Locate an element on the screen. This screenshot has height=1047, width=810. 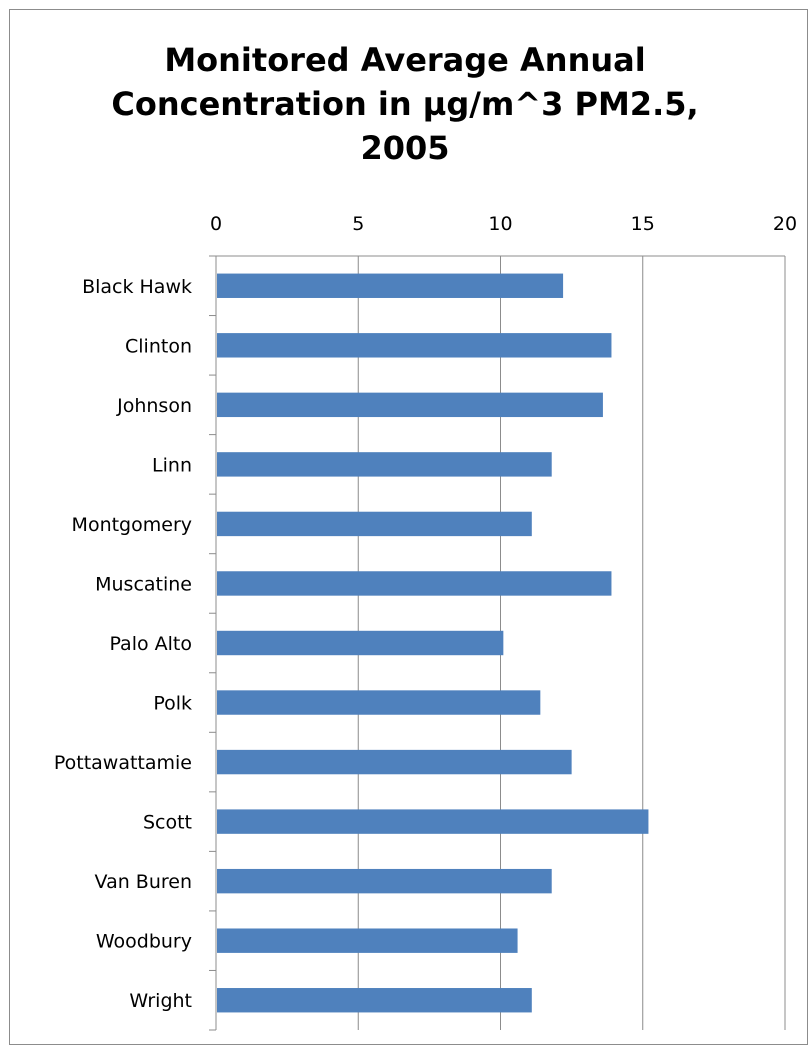
x-tick-label: 5 is located at coordinates (358, 224).